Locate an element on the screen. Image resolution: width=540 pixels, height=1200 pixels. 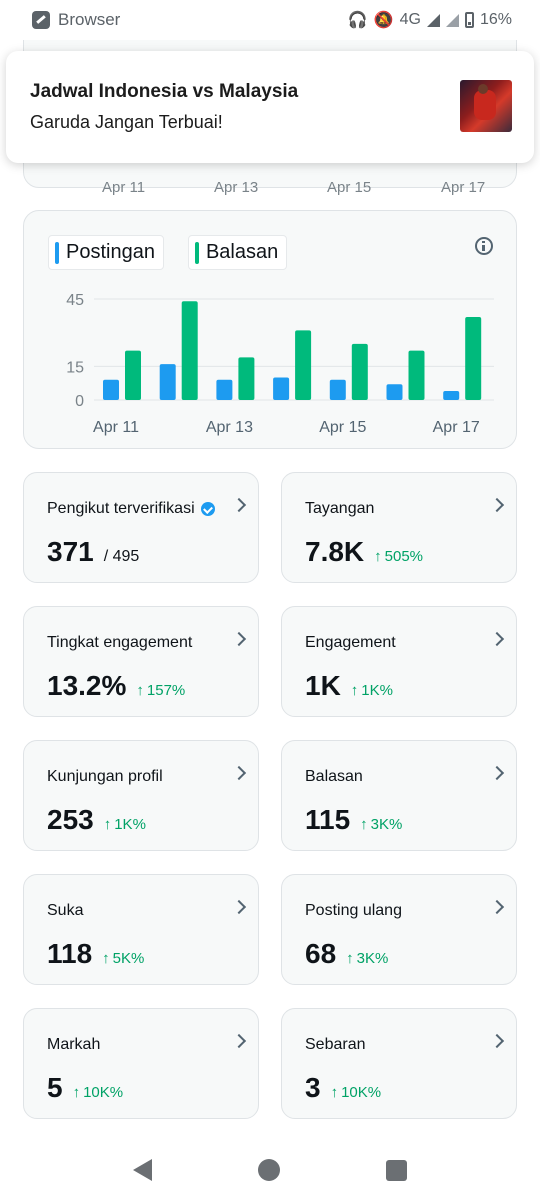
battery-level: 16% is located at coordinates (495, 19).